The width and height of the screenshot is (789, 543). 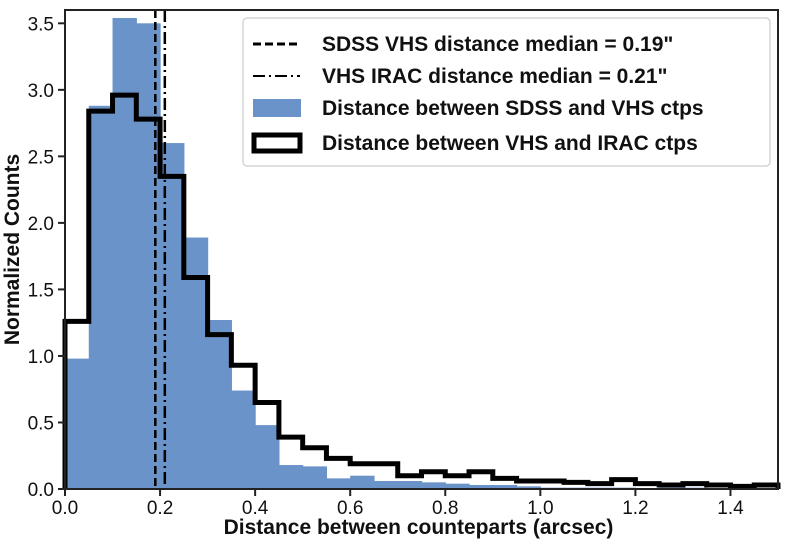 What do you see at coordinates (160, 508) in the screenshot?
I see `x-tick-label: 0.2` at bounding box center [160, 508].